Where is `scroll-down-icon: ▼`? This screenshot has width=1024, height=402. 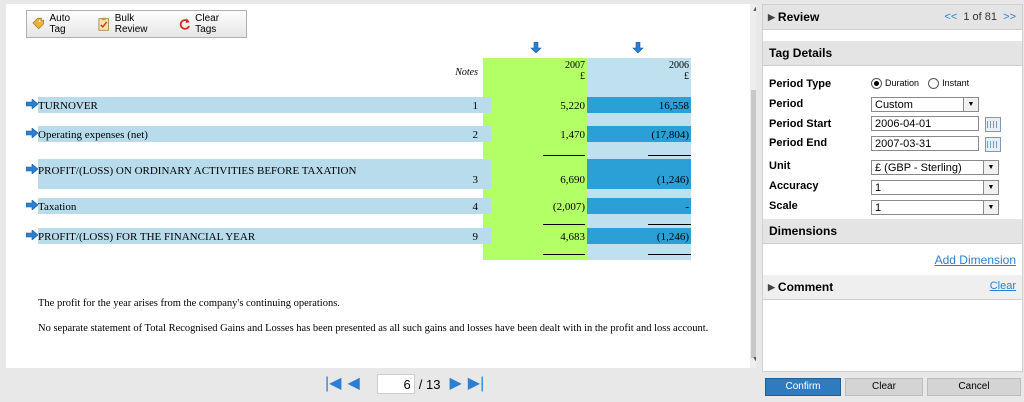
scroll-down-icon: ▼ is located at coordinates (754, 359).